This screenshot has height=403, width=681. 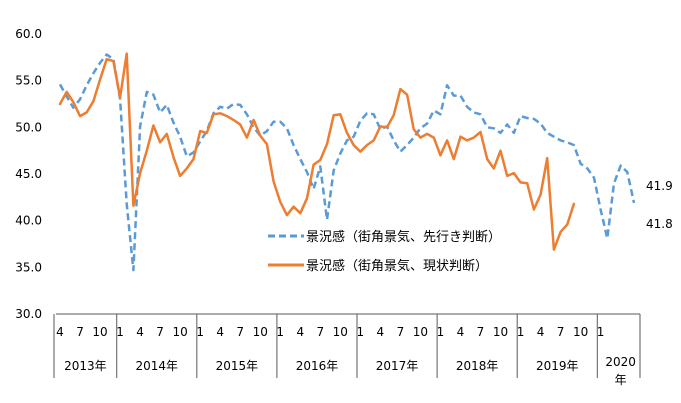 What do you see at coordinates (28, 221) in the screenshot?
I see `y-tick-label: 40.0` at bounding box center [28, 221].